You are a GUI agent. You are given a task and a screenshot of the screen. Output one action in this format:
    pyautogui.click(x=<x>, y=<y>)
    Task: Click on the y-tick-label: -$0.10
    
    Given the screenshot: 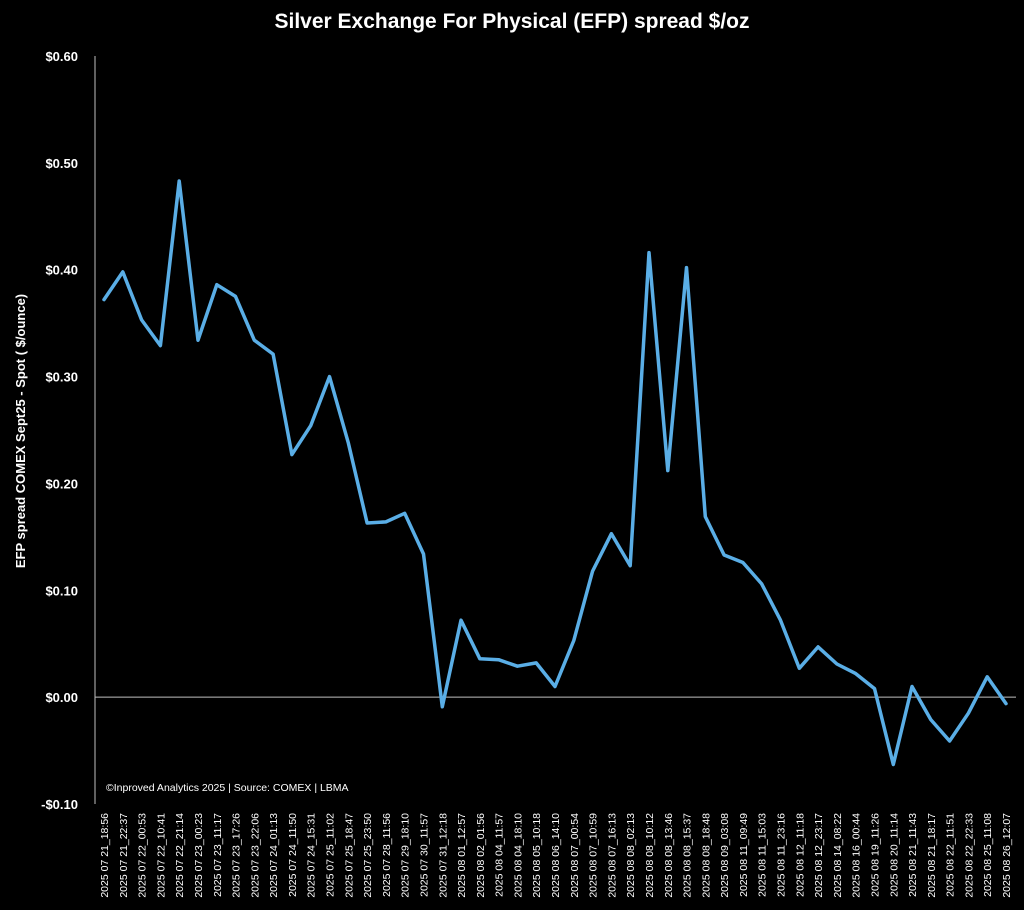 What is the action you would take?
    pyautogui.click(x=59, y=804)
    